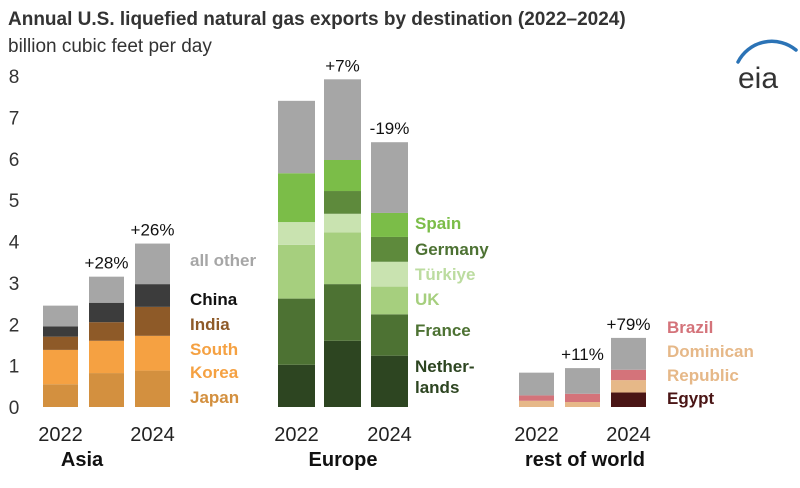 The image size is (800, 488). Describe the element at coordinates (445, 366) in the screenshot. I see `legend-label: Nether-` at that location.